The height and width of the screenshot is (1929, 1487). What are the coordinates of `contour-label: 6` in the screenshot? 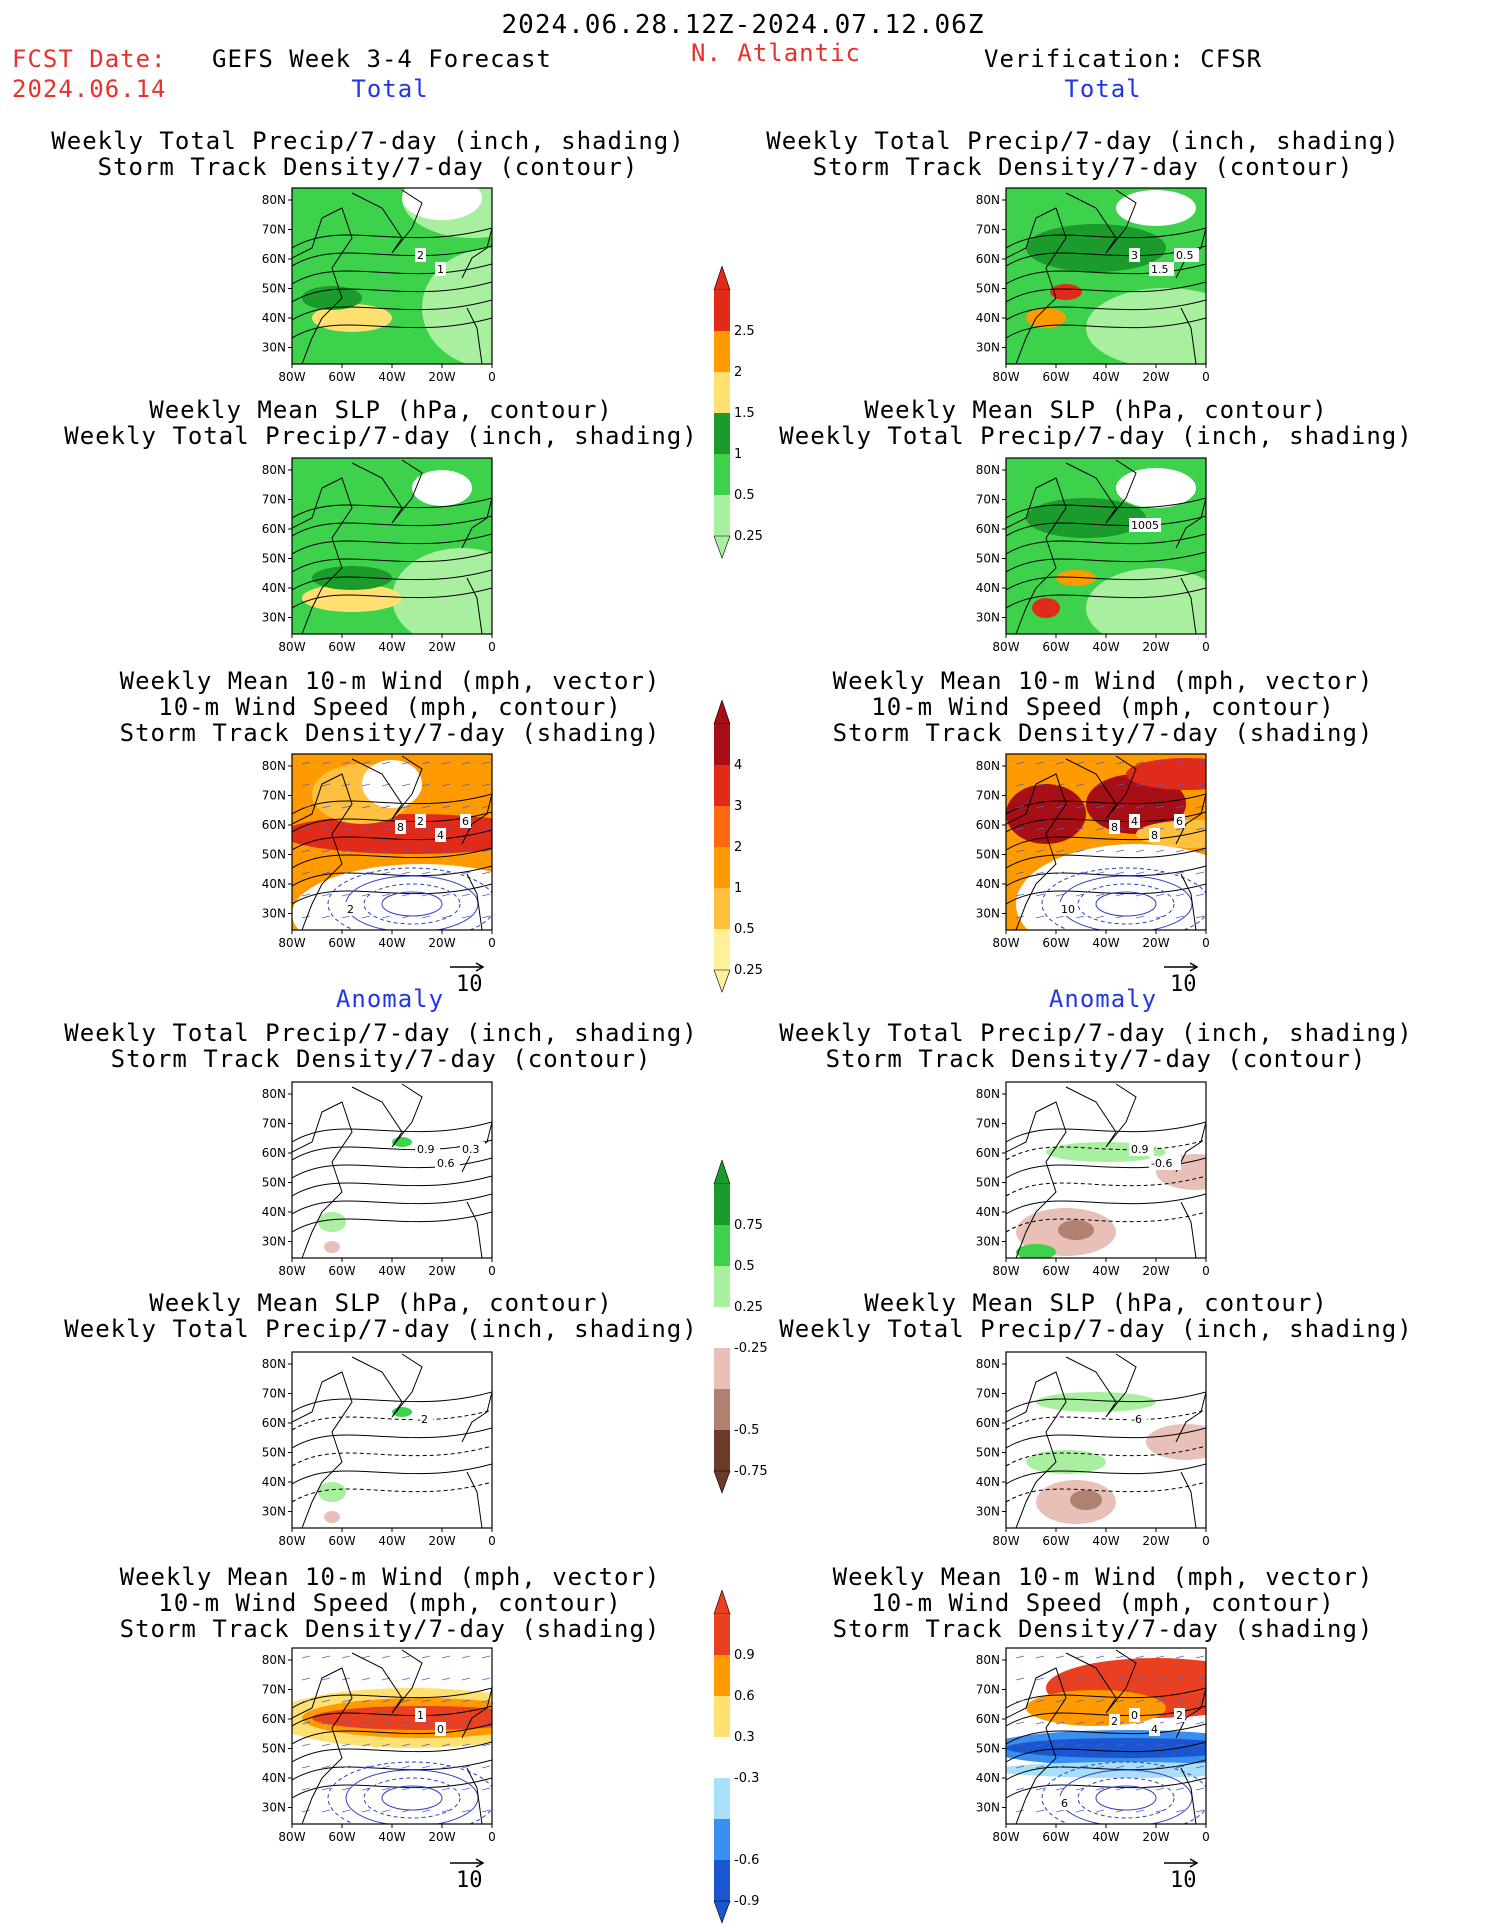 It's located at (1179, 821).